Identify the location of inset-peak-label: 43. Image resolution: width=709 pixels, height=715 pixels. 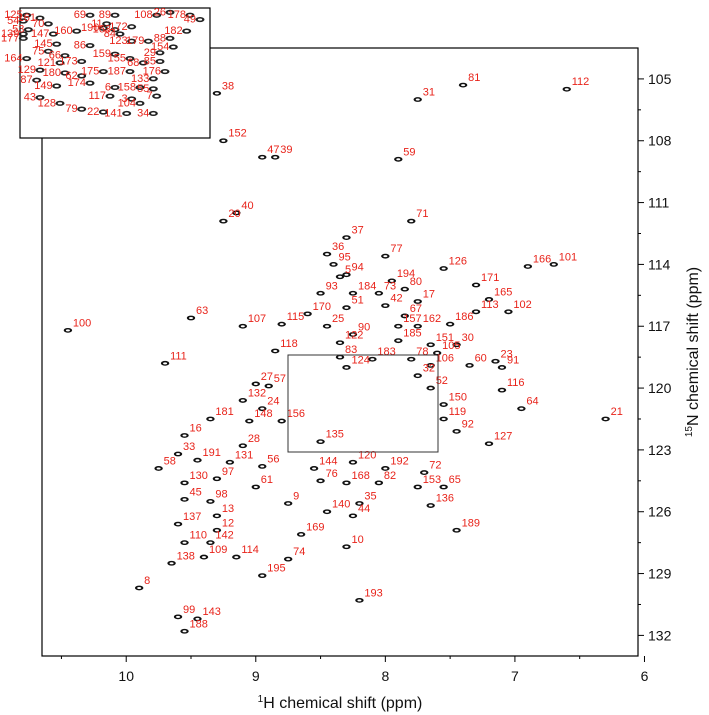
(30, 98).